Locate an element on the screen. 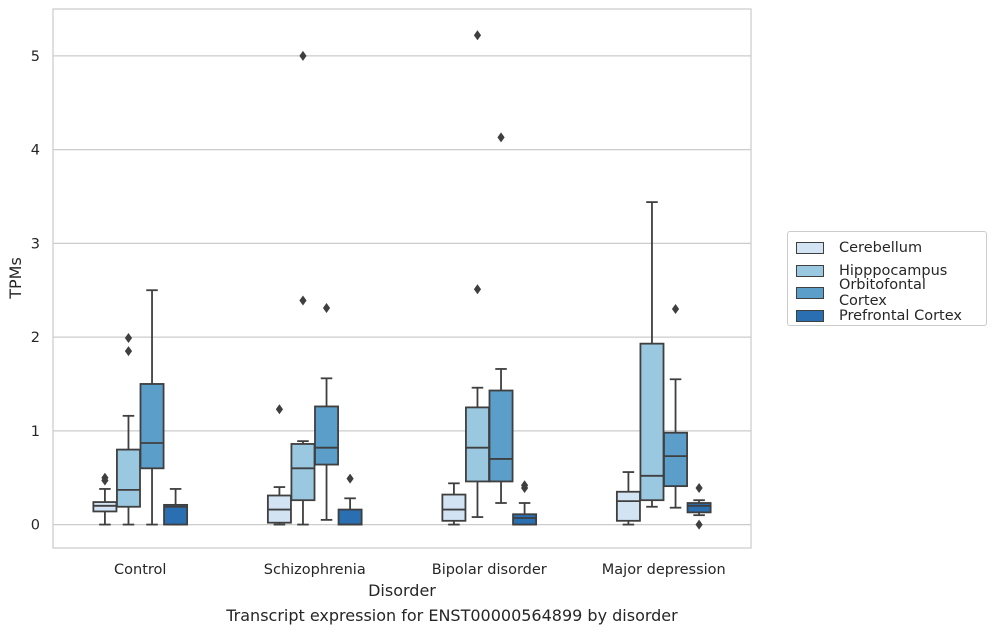 The width and height of the screenshot is (999, 634). y-tick-labels: 0 1 2 3 4 5 is located at coordinates (35, 291).